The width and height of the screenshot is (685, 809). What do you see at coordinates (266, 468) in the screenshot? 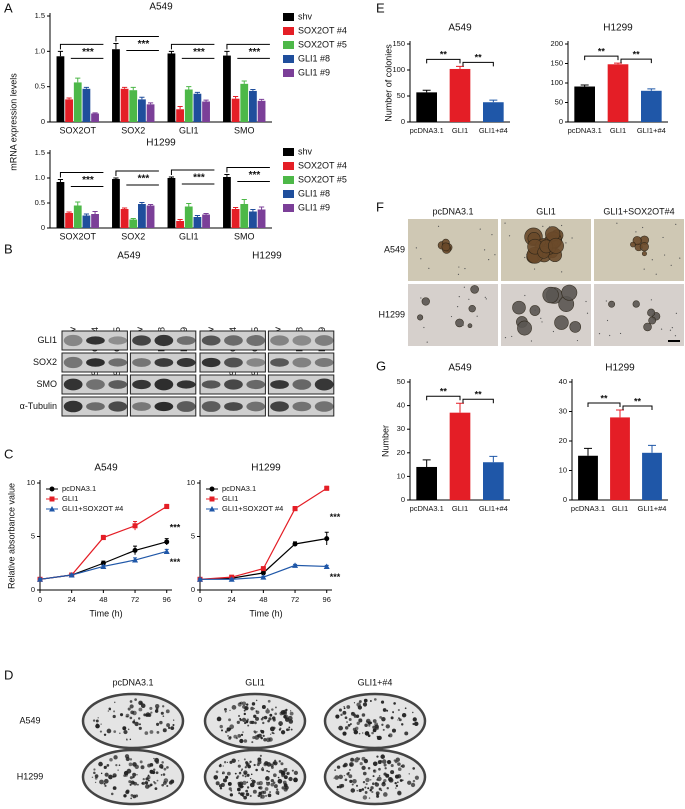
I see `chart-title: H1299` at bounding box center [266, 468].